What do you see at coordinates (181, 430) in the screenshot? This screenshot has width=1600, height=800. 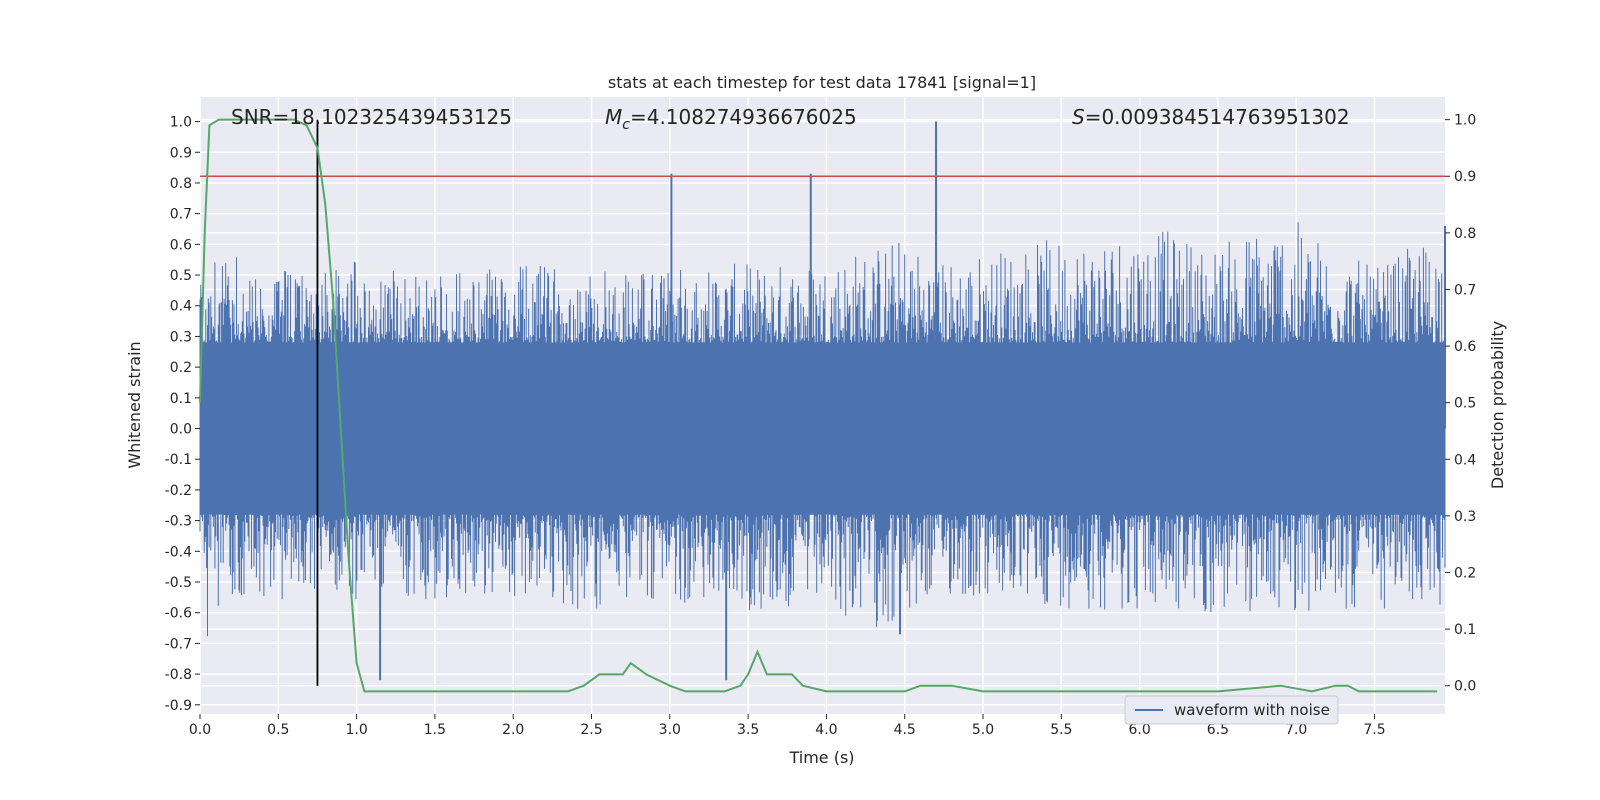 I see `y-tick-label-left: 0.0` at bounding box center [181, 430].